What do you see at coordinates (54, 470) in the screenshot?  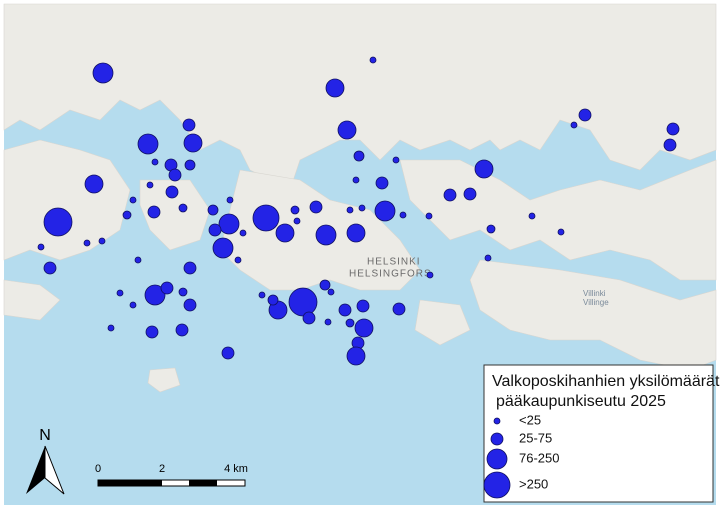 I see `north-arrow-right` at bounding box center [54, 470].